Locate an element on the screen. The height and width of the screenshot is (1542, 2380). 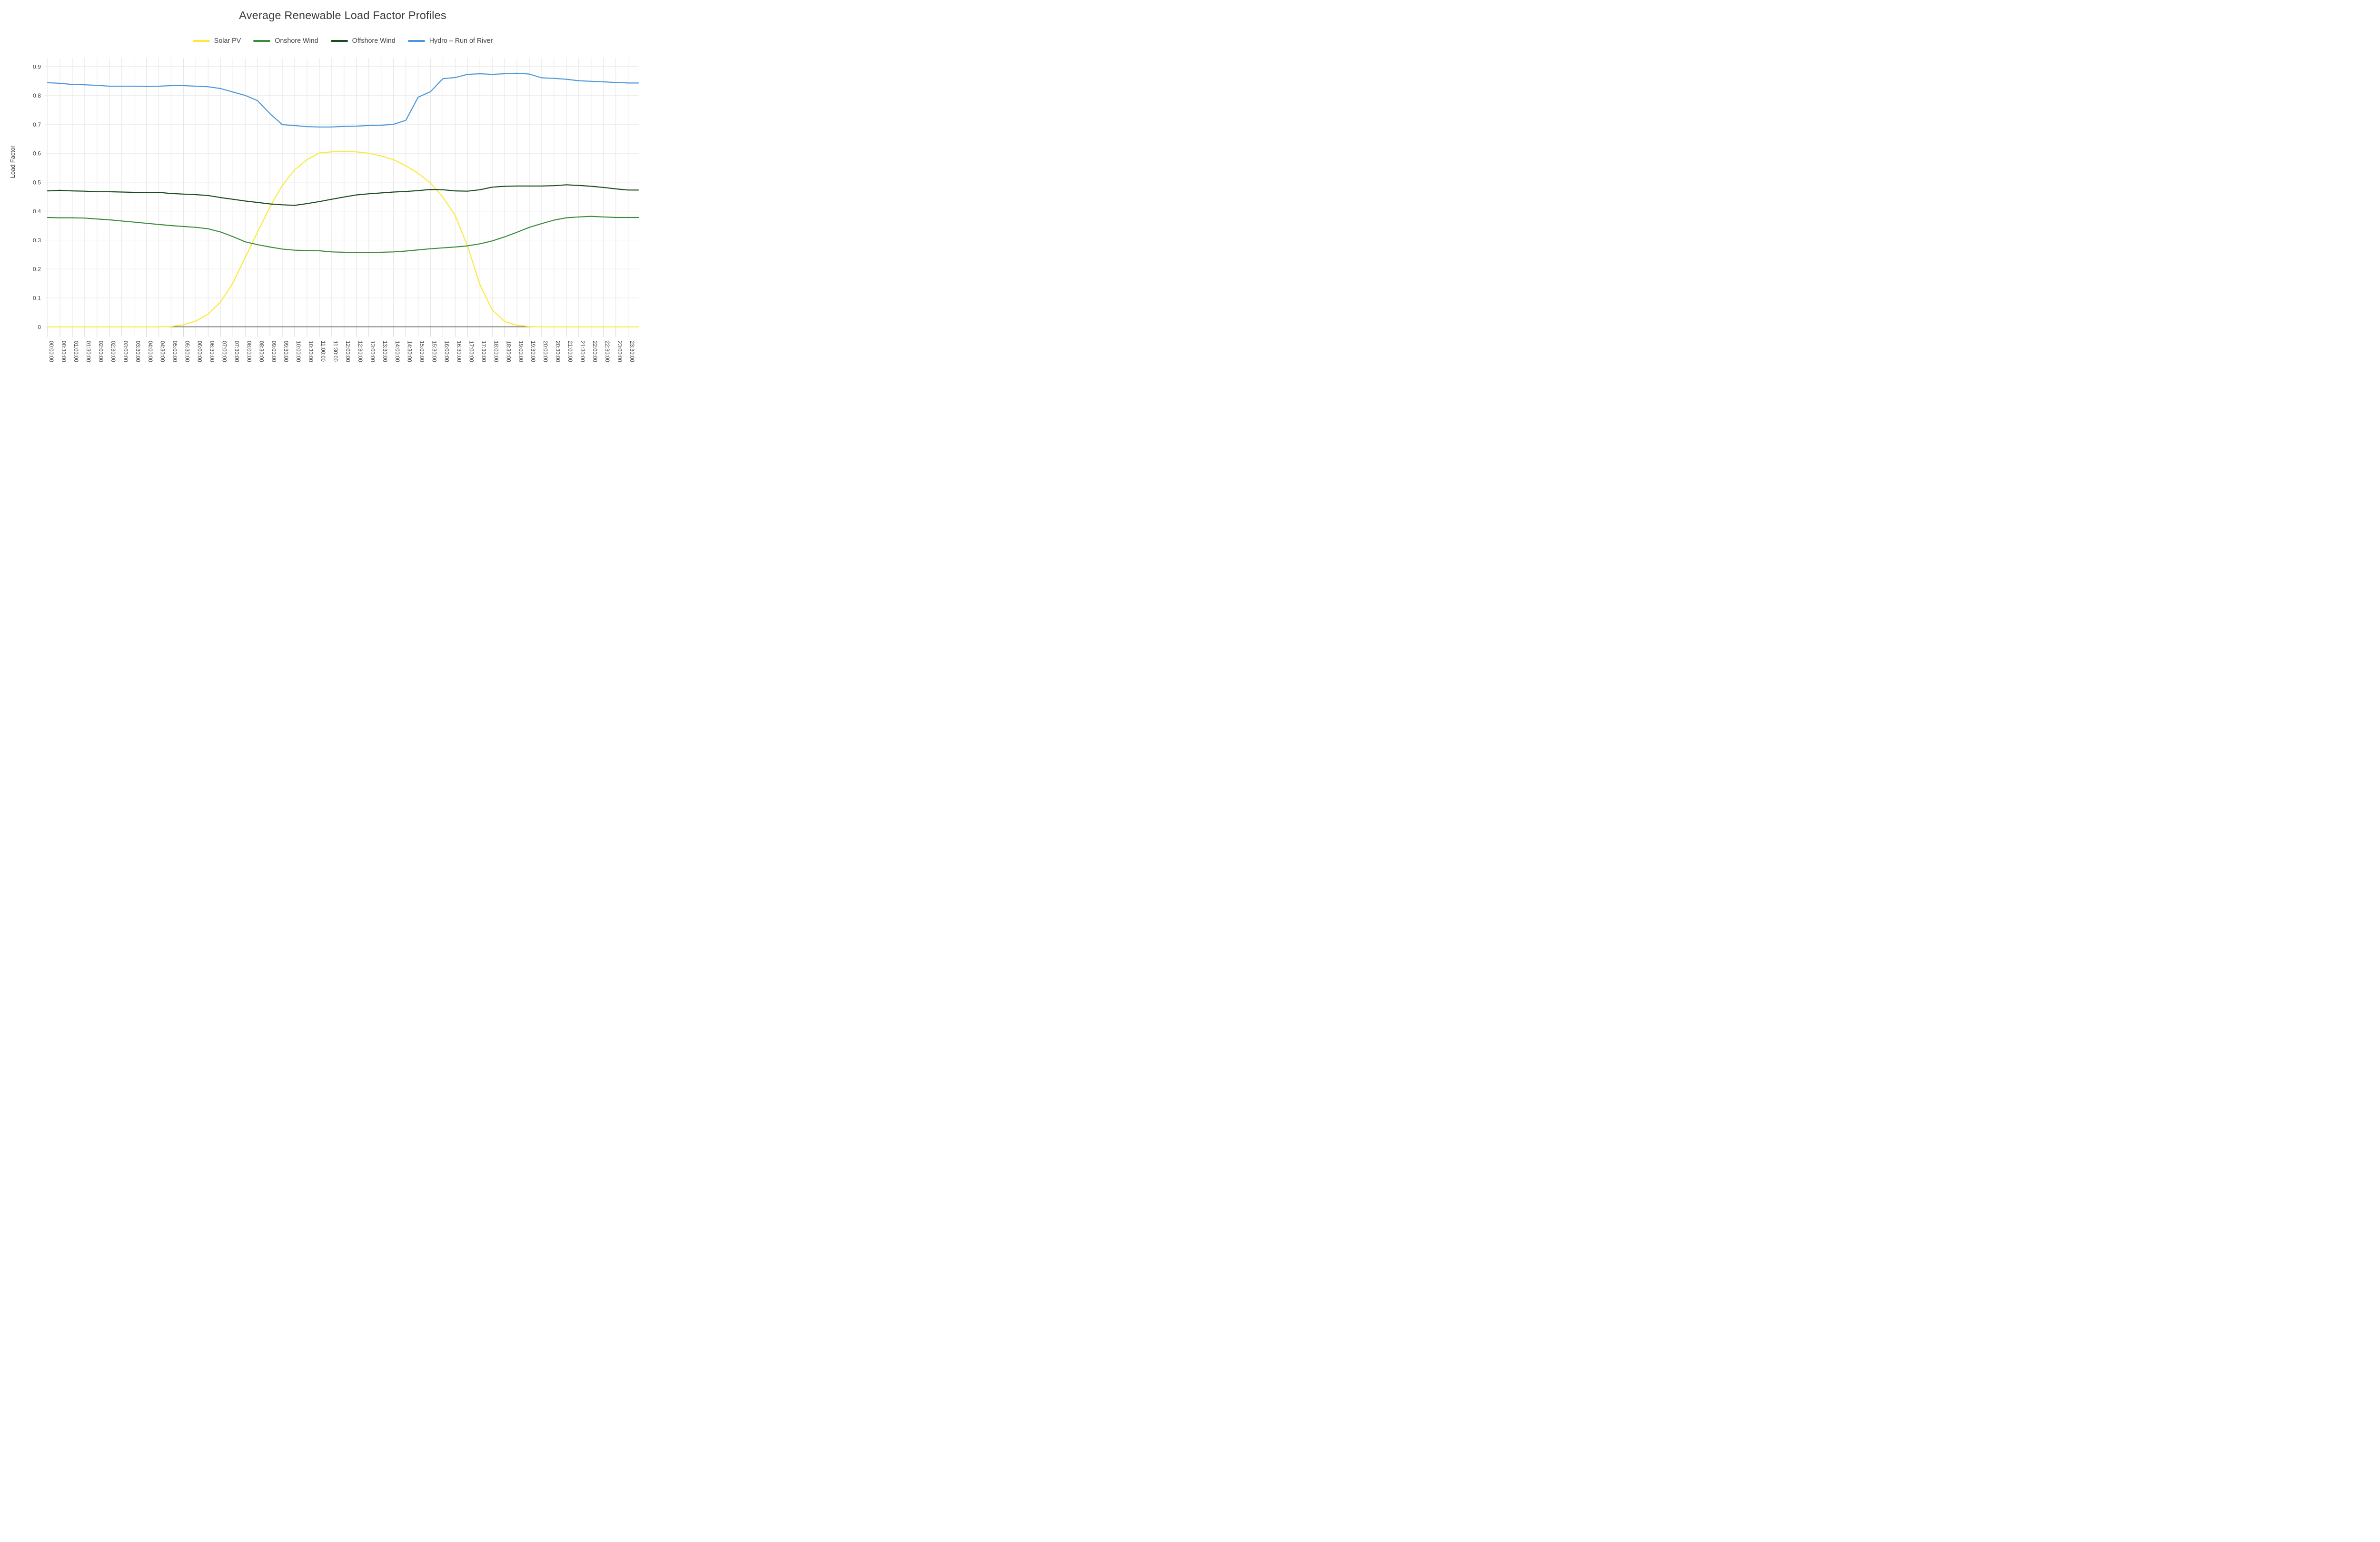
x-tick-label: 22:00:00 is located at coordinates (594, 351).